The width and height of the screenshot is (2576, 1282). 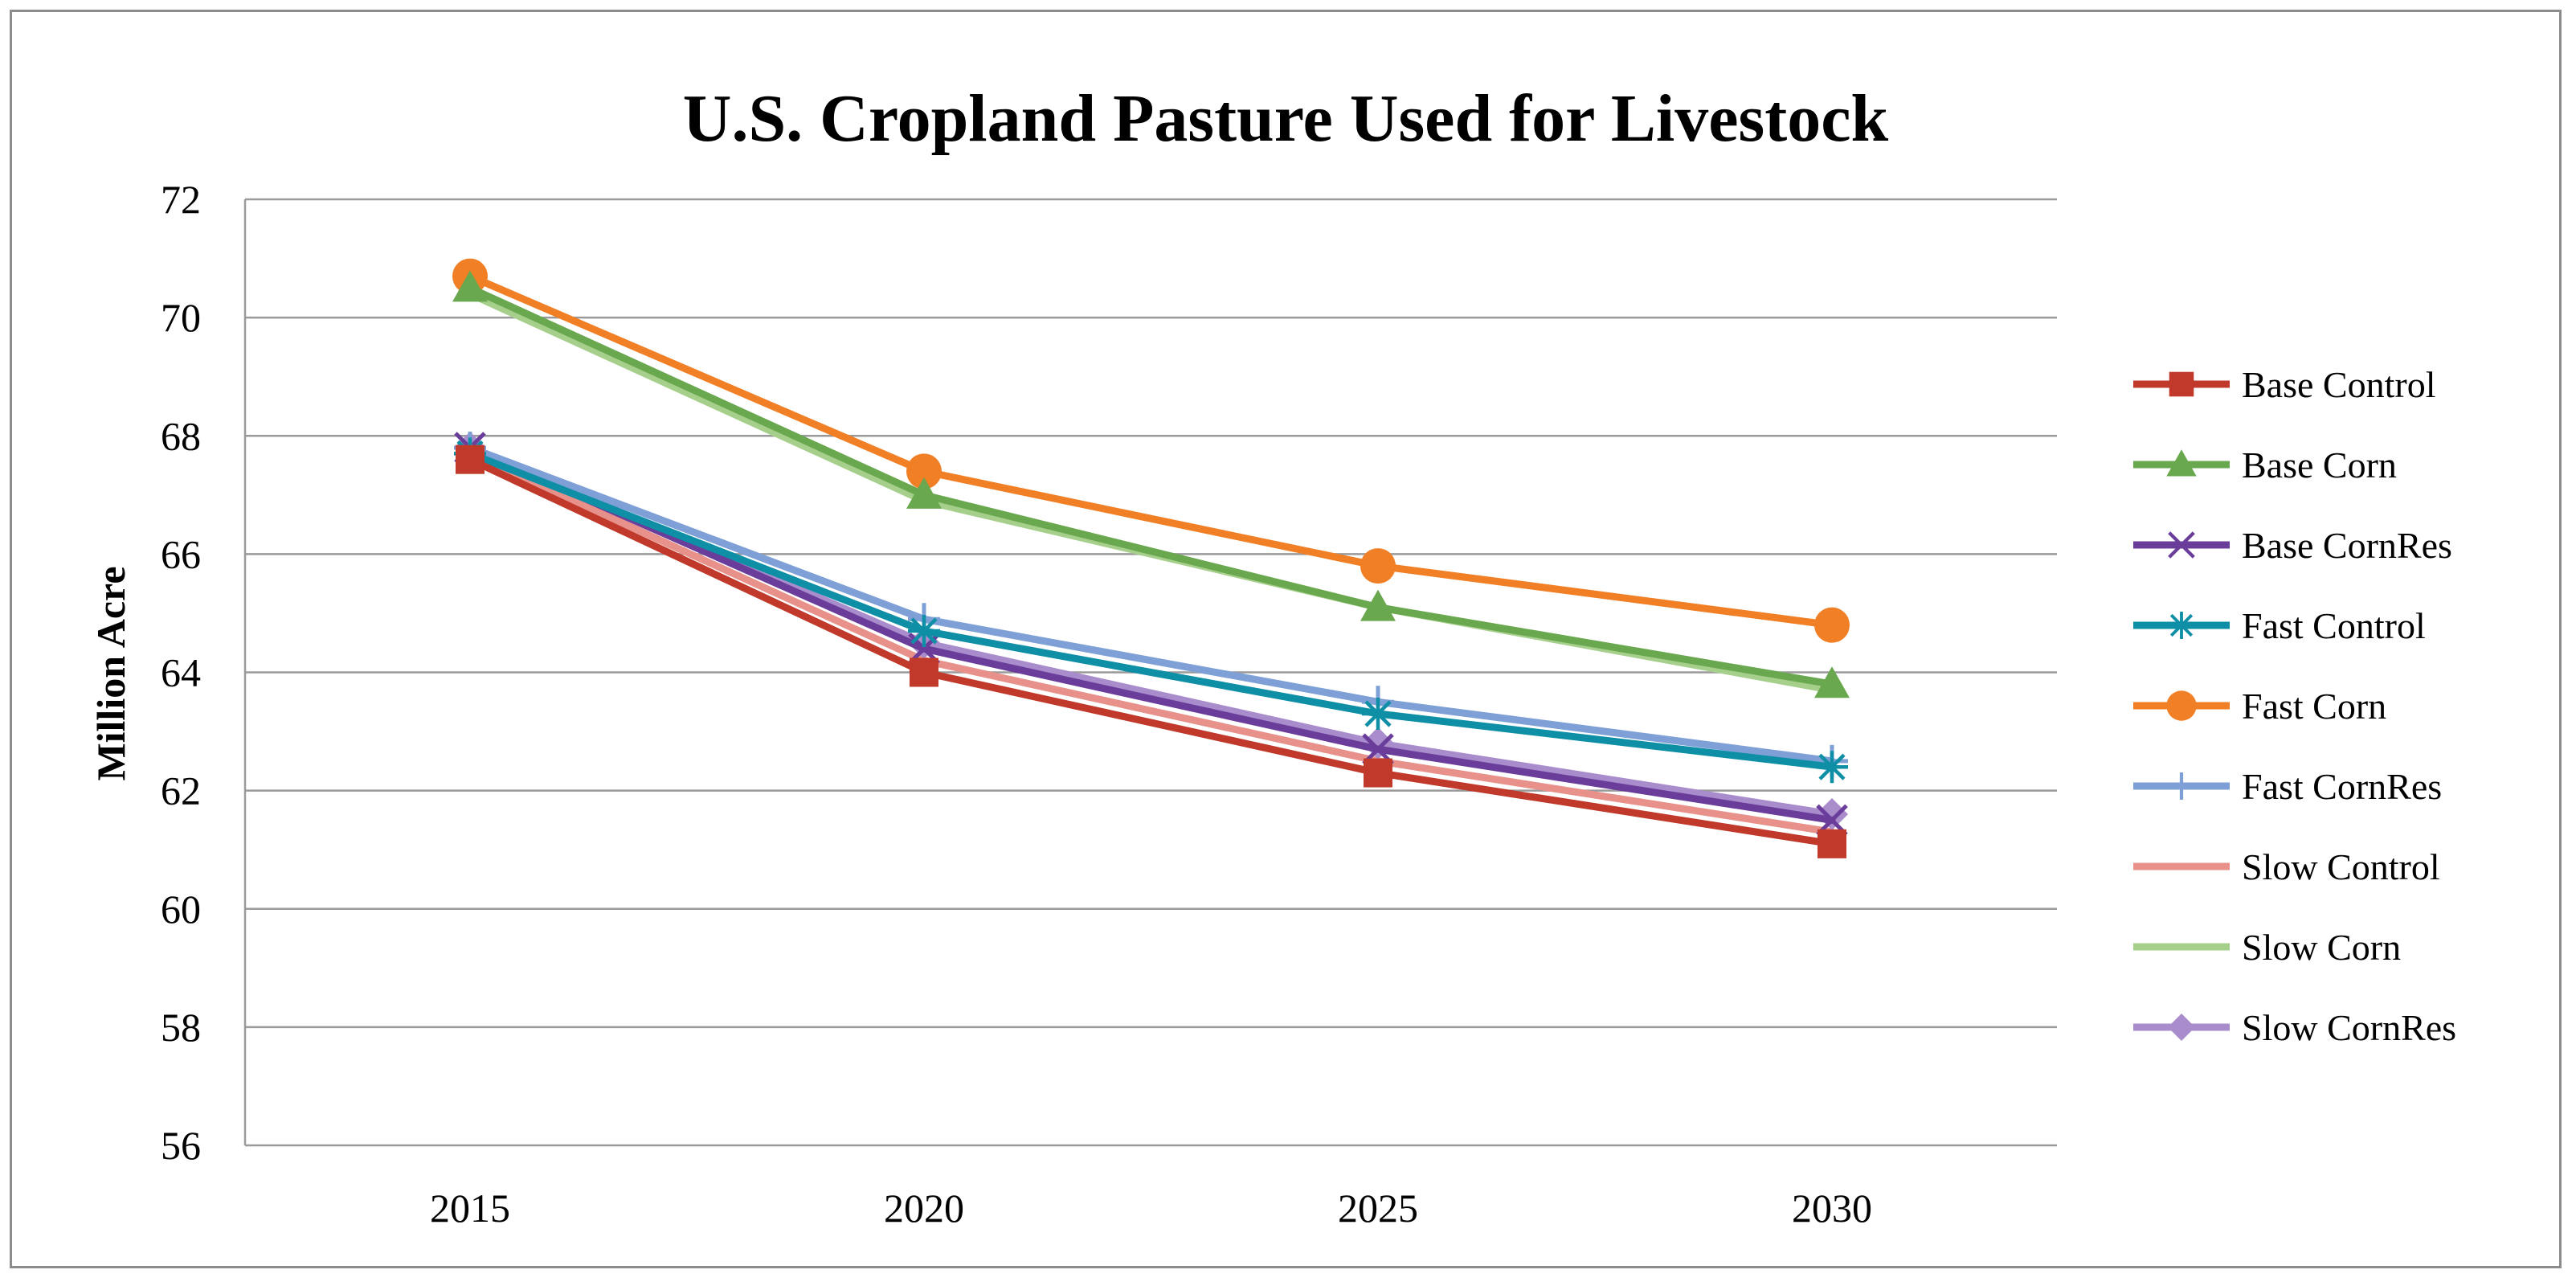 What do you see at coordinates (2349, 1027) in the screenshot?
I see `legend-label: Slow CornRes` at bounding box center [2349, 1027].